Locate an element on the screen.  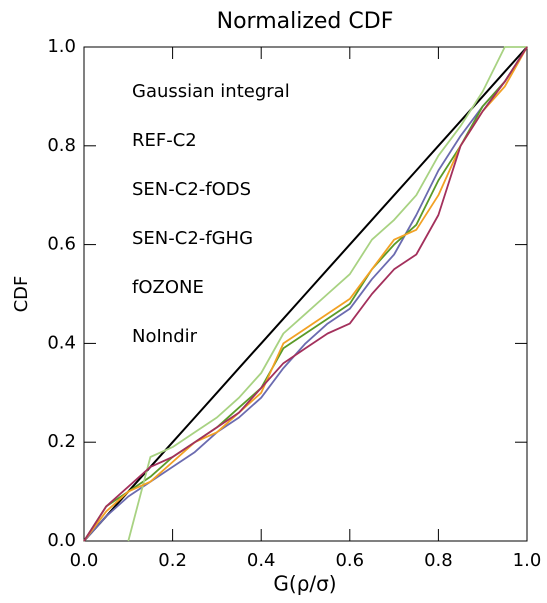
y-tick-label: 0.8 is located at coordinates (61, 145).